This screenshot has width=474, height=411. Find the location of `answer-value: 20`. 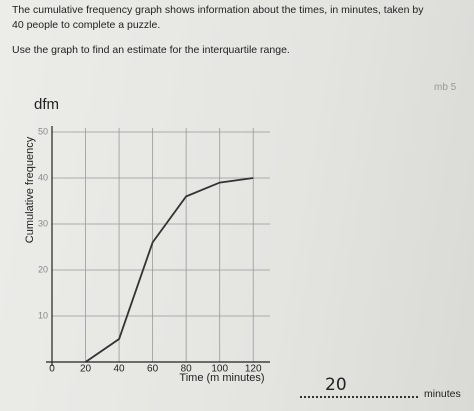

answer-value: 20 is located at coordinates (336, 385).